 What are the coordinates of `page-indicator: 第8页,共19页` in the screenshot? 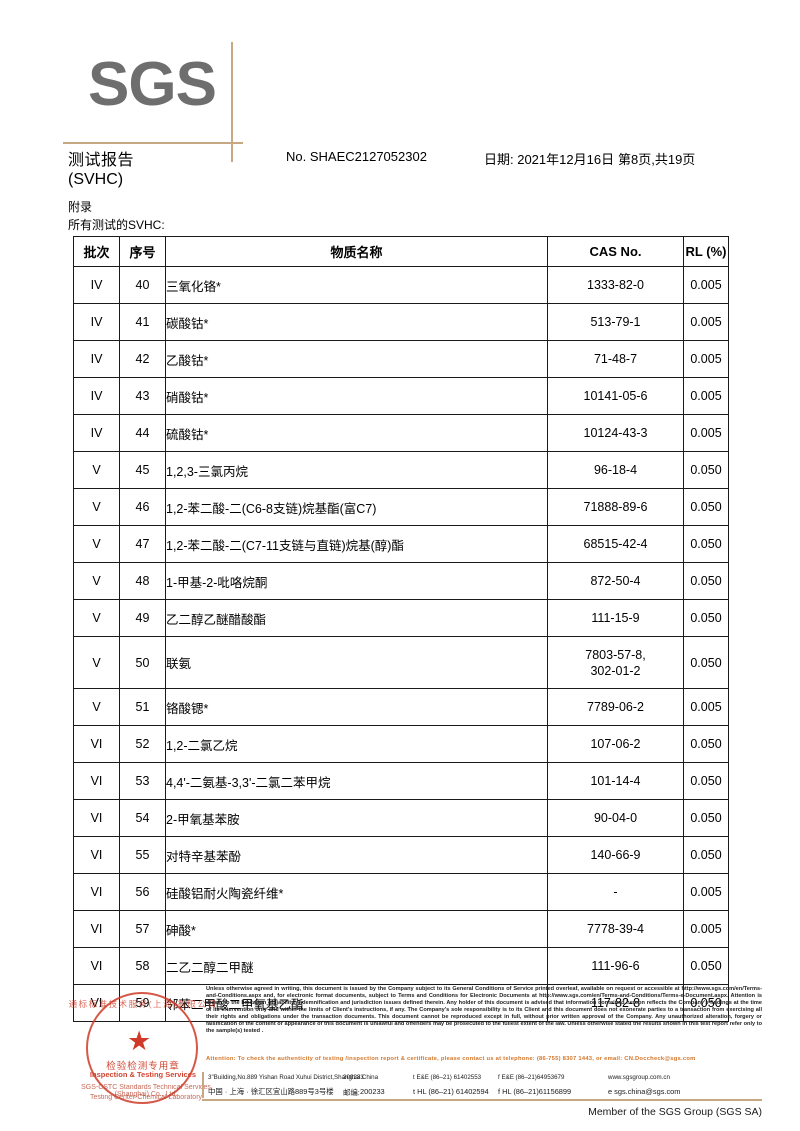 It's located at (657, 159).